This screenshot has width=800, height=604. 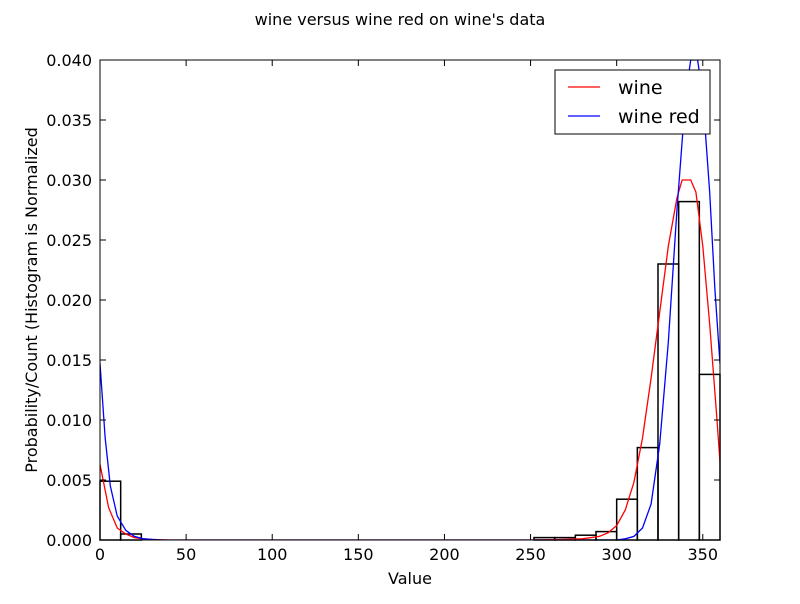 I want to click on legend: wine wine red, so click(x=632, y=102).